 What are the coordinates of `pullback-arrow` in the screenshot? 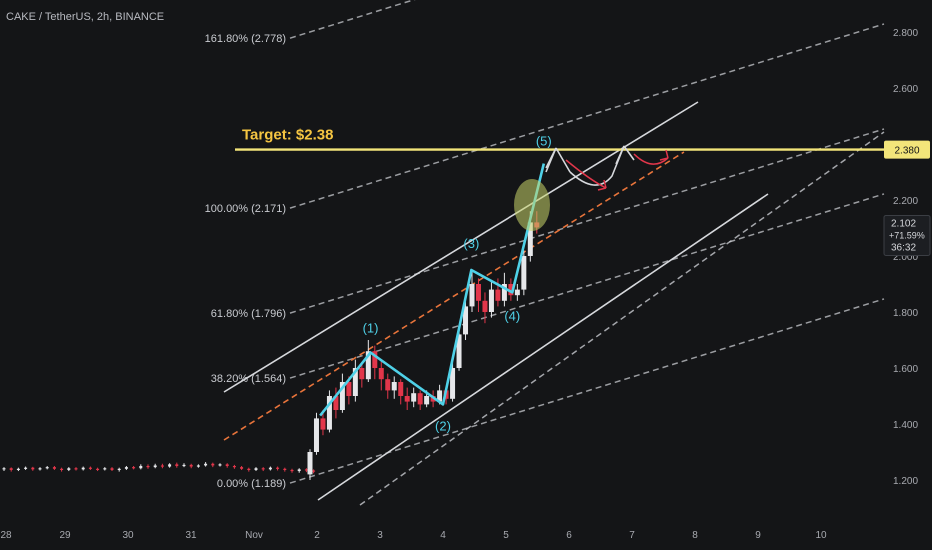 It's located at (586, 174).